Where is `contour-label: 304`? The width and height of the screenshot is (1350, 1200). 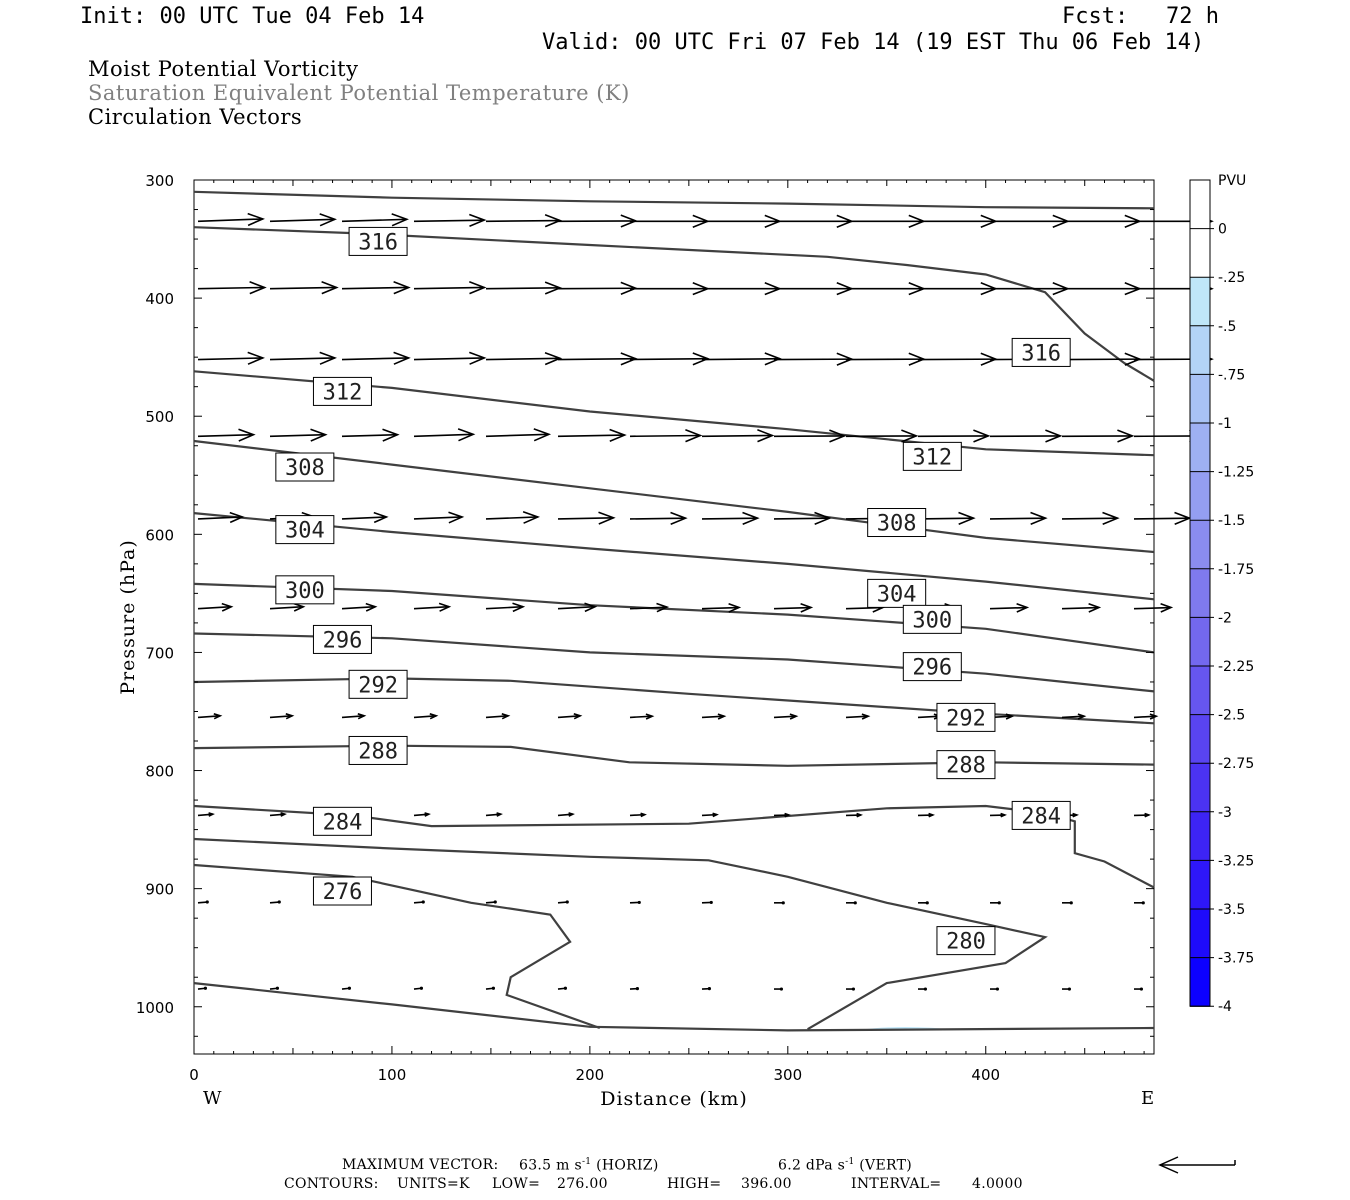 contour-label: 304 is located at coordinates (305, 531).